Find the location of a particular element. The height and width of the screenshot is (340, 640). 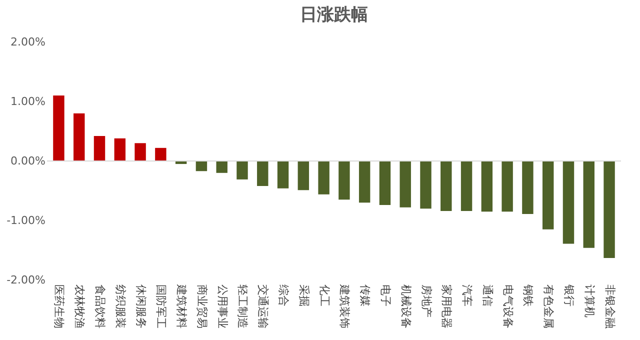

x-tick-label: 纺织服装 is located at coordinates (120, 306).